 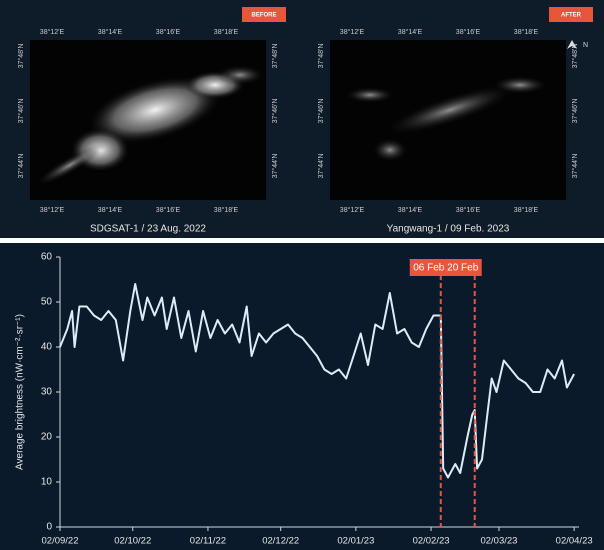 What do you see at coordinates (148, 120) in the screenshot?
I see `before-image` at bounding box center [148, 120].